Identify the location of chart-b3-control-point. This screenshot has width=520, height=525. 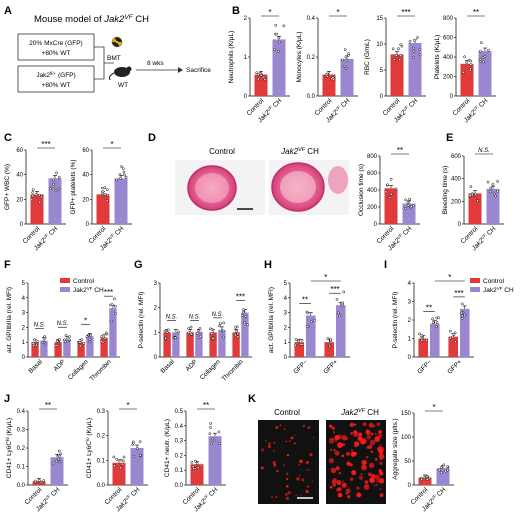
(400, 56).